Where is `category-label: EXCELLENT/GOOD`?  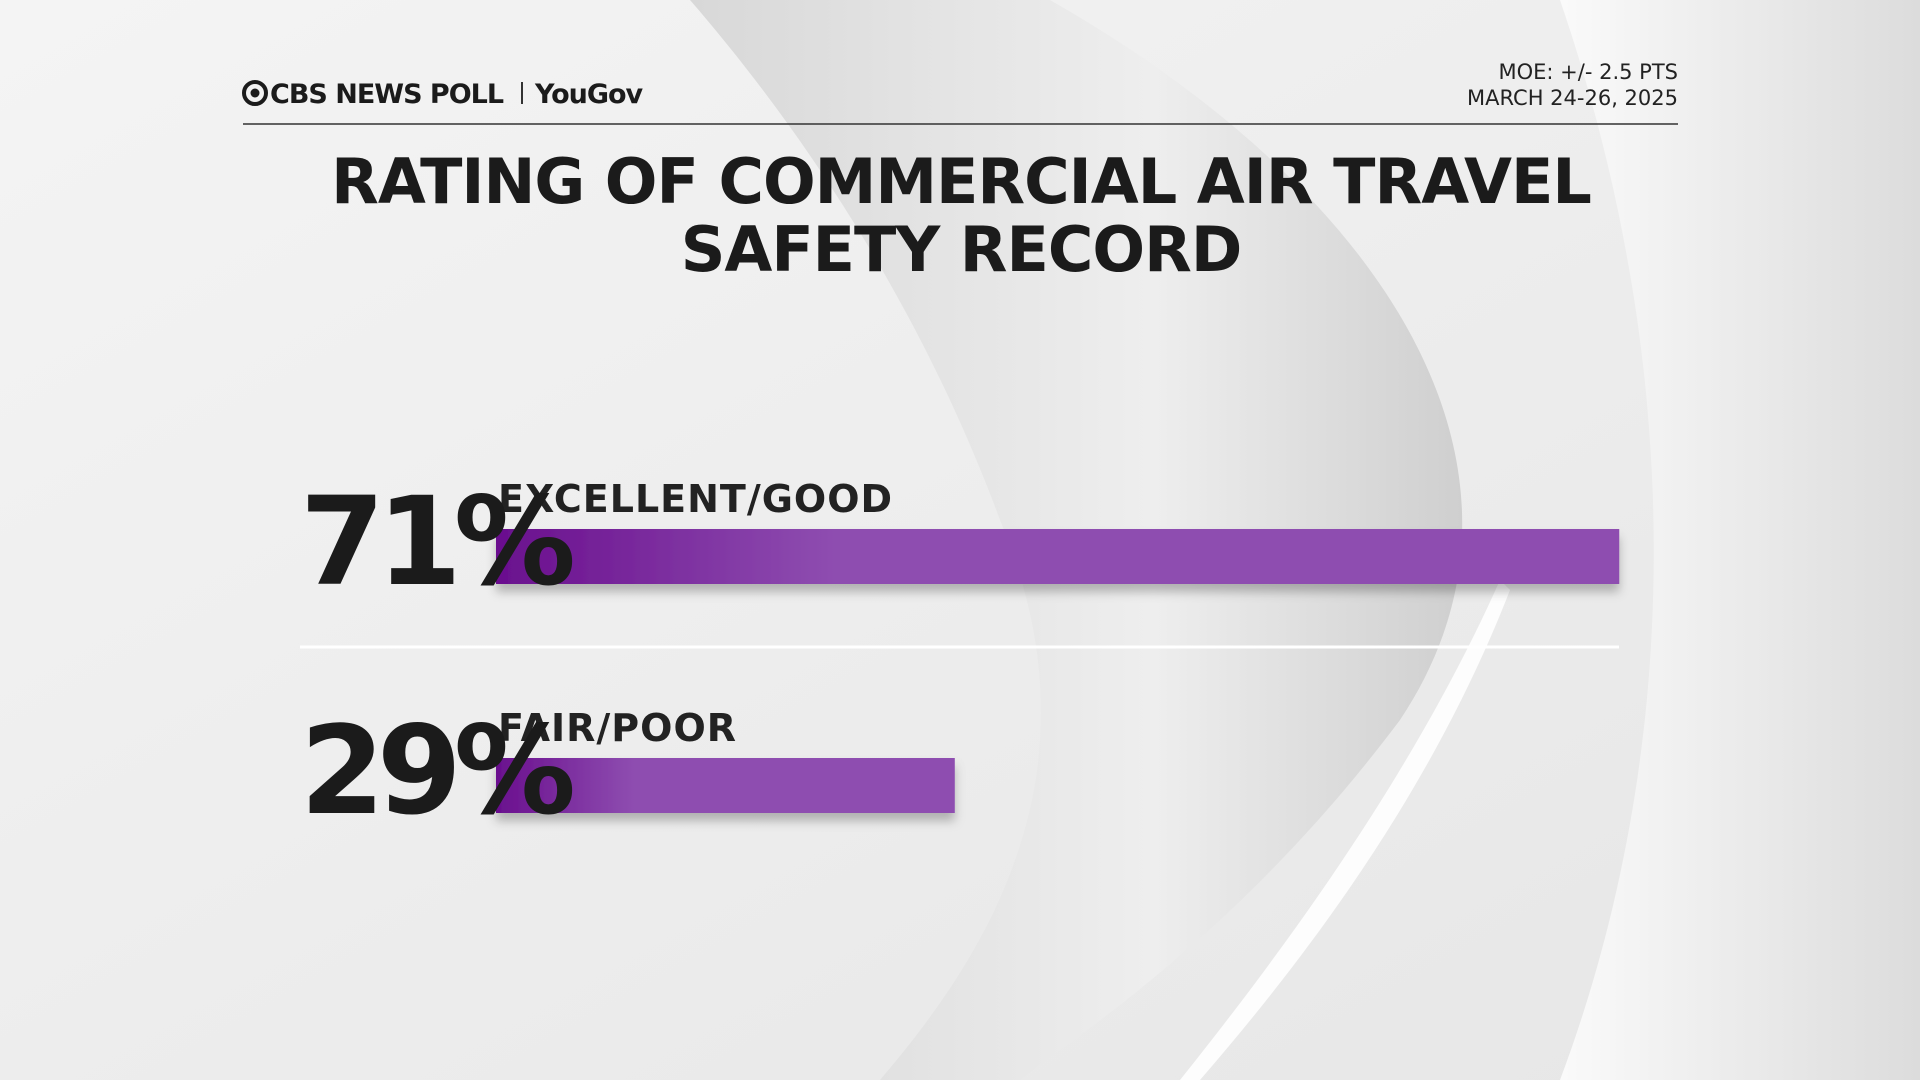 category-label: EXCELLENT/GOOD is located at coordinates (695, 499).